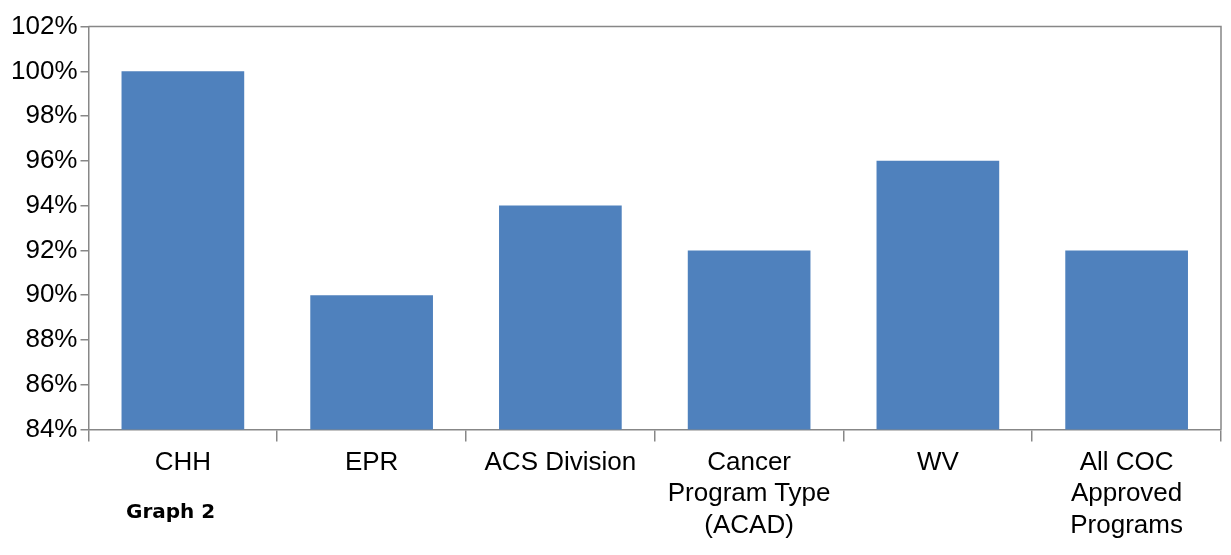 The width and height of the screenshot is (1231, 555). I want to click on x-tick-label: All COC Approved Programs, so click(1126, 492).